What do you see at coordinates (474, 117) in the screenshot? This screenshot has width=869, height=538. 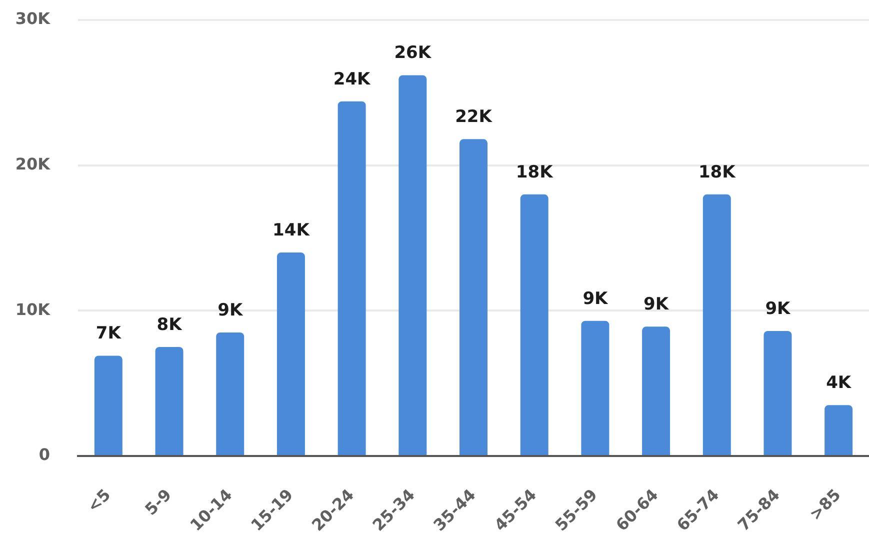 I see `data-label: 22K` at bounding box center [474, 117].